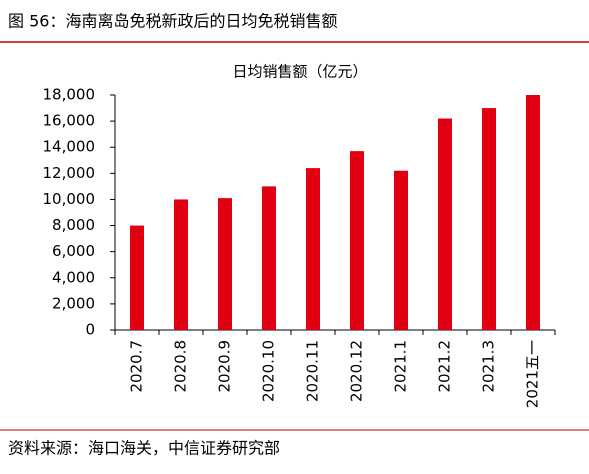 Image resolution: width=589 pixels, height=474 pixels. I want to click on x-tick-label: 2021五一, so click(533, 374).